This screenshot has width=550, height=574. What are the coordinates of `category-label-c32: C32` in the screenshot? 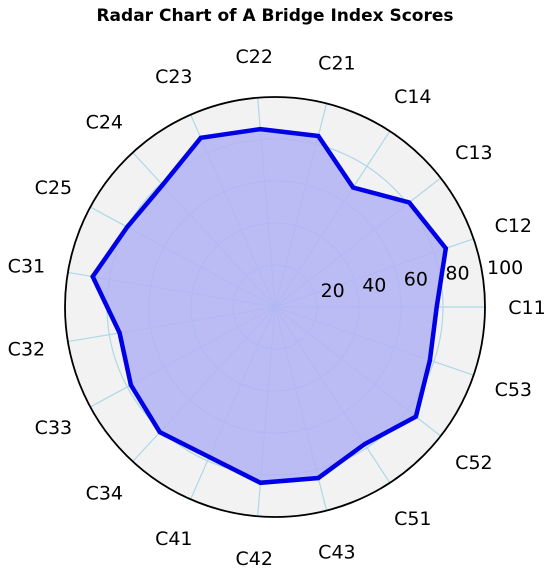 It's located at (26, 350).